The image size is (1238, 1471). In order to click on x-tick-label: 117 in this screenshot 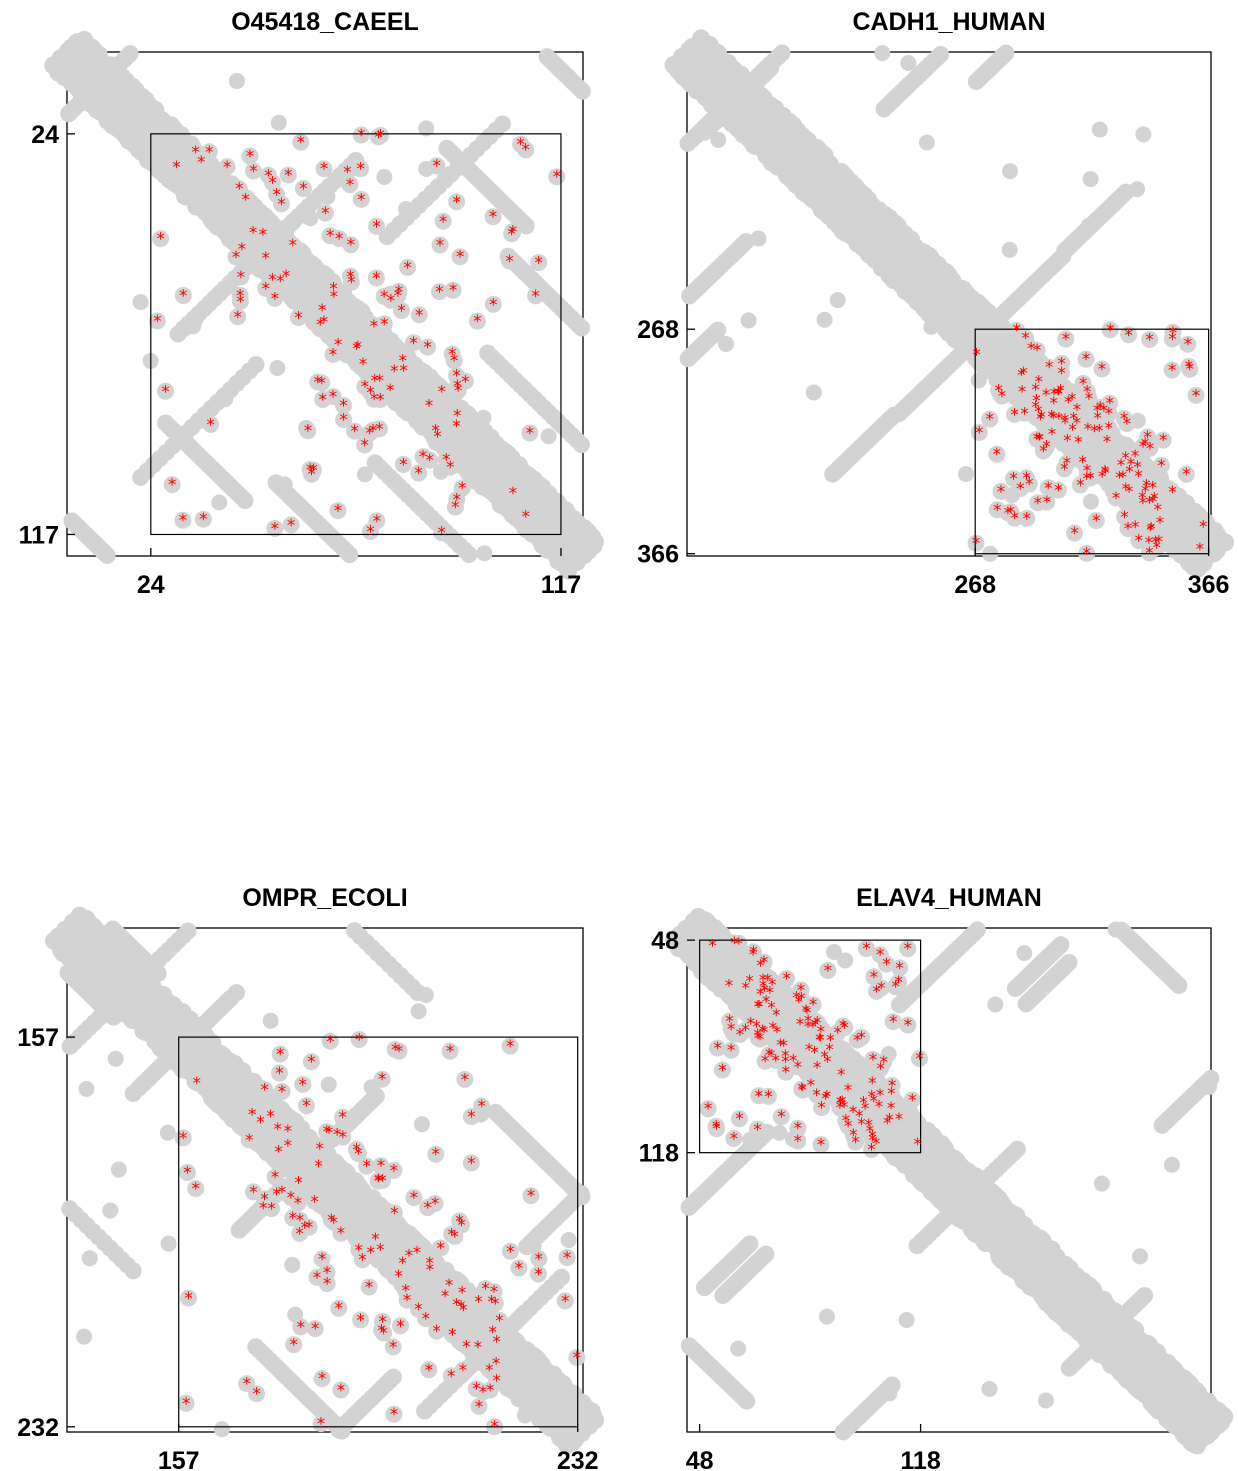, I will do `click(561, 585)`.